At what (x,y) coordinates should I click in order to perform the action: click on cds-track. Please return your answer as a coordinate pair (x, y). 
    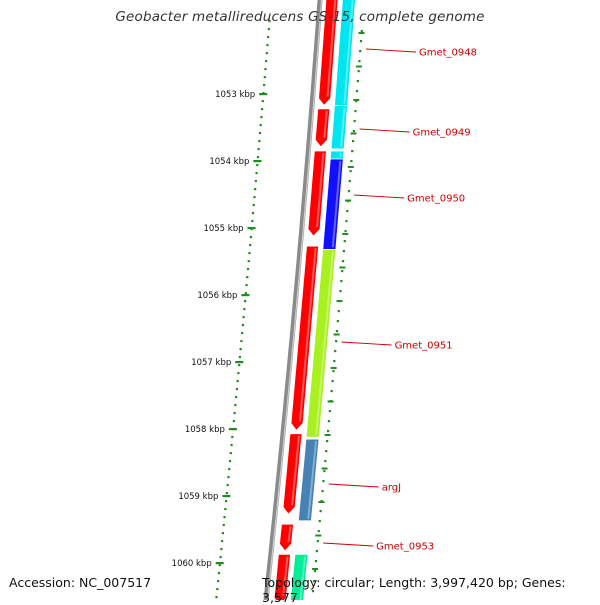
    Looking at the image, I should click on (306, 300).